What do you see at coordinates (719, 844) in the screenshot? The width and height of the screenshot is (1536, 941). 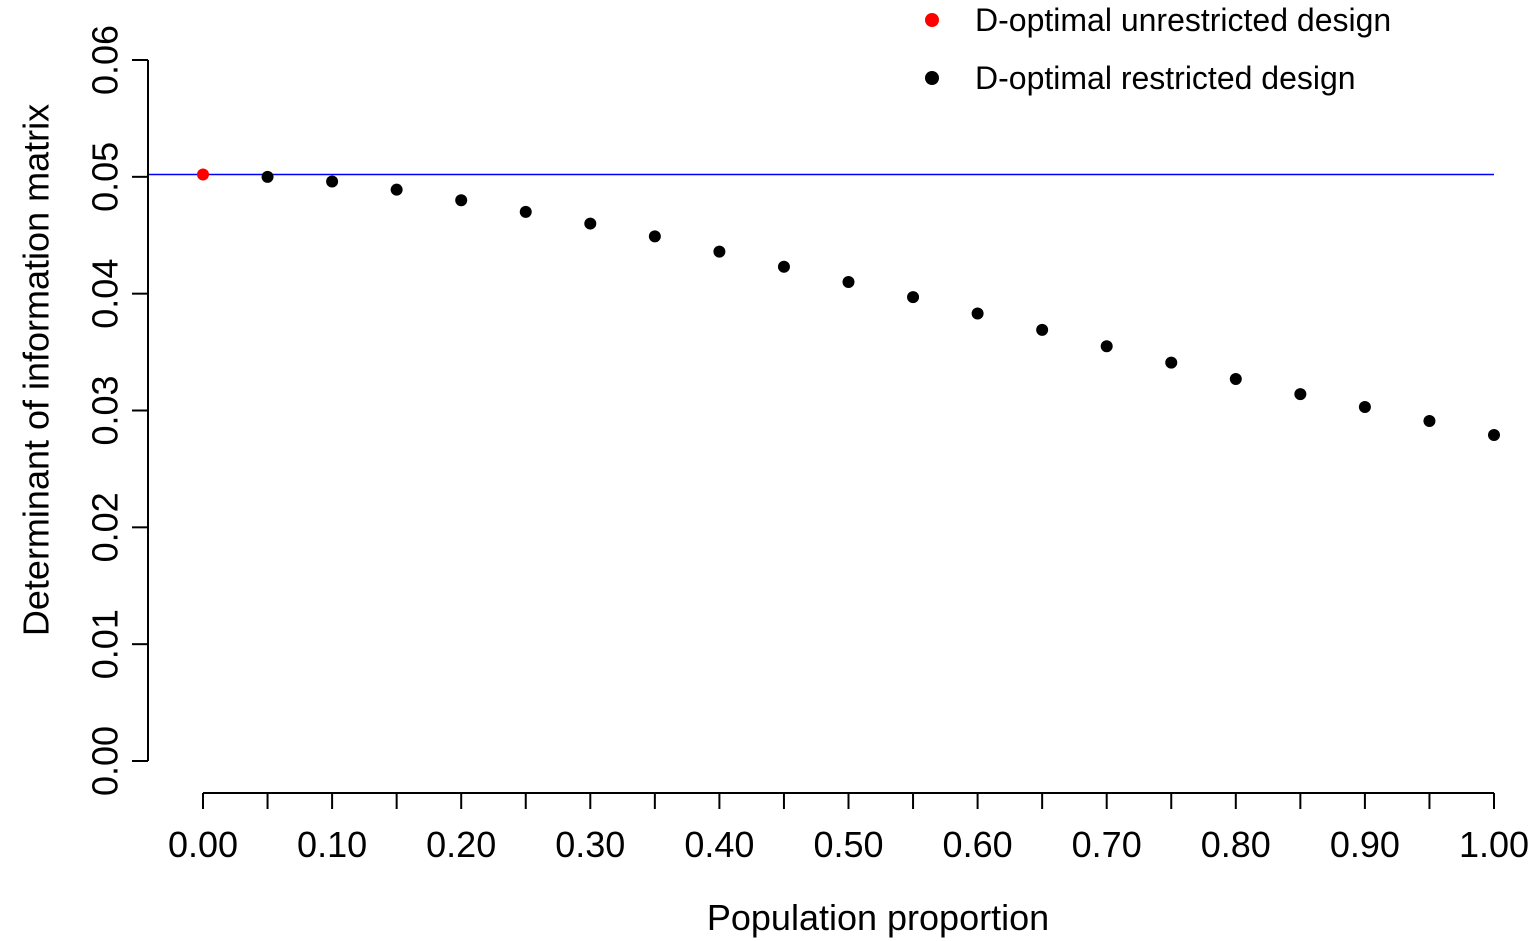 I see `x-tick-label: 0.40` at bounding box center [719, 844].